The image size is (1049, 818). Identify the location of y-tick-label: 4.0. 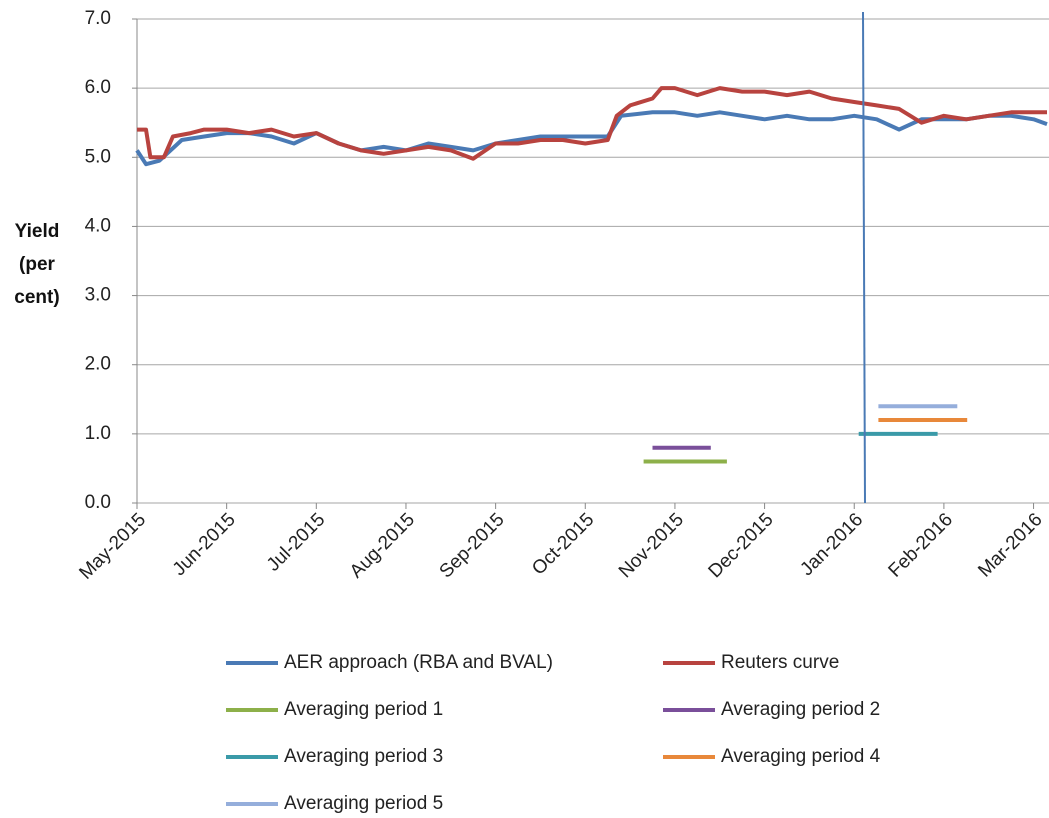
(98, 225).